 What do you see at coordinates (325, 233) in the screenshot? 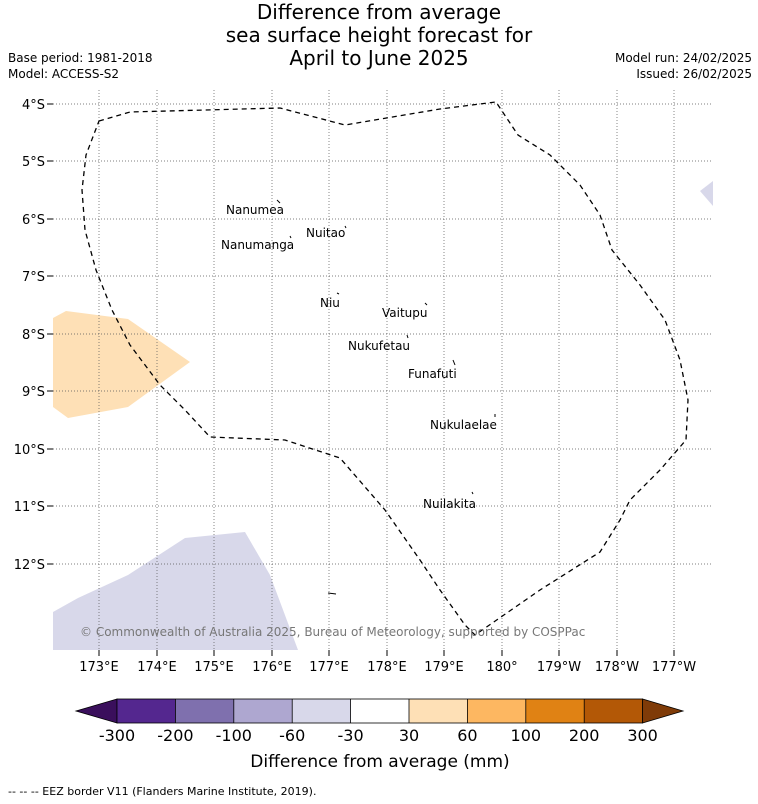
I see `island-label-nuitao: Nuitao` at bounding box center [325, 233].